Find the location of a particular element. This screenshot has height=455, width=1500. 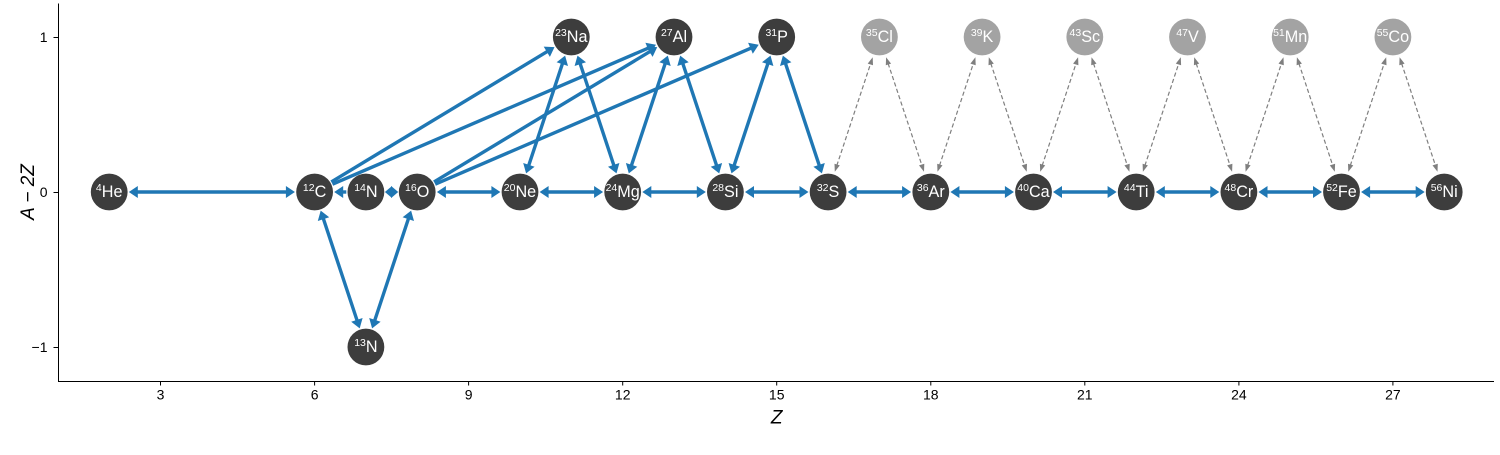

svg-text: 13N is located at coordinates (365, 346).